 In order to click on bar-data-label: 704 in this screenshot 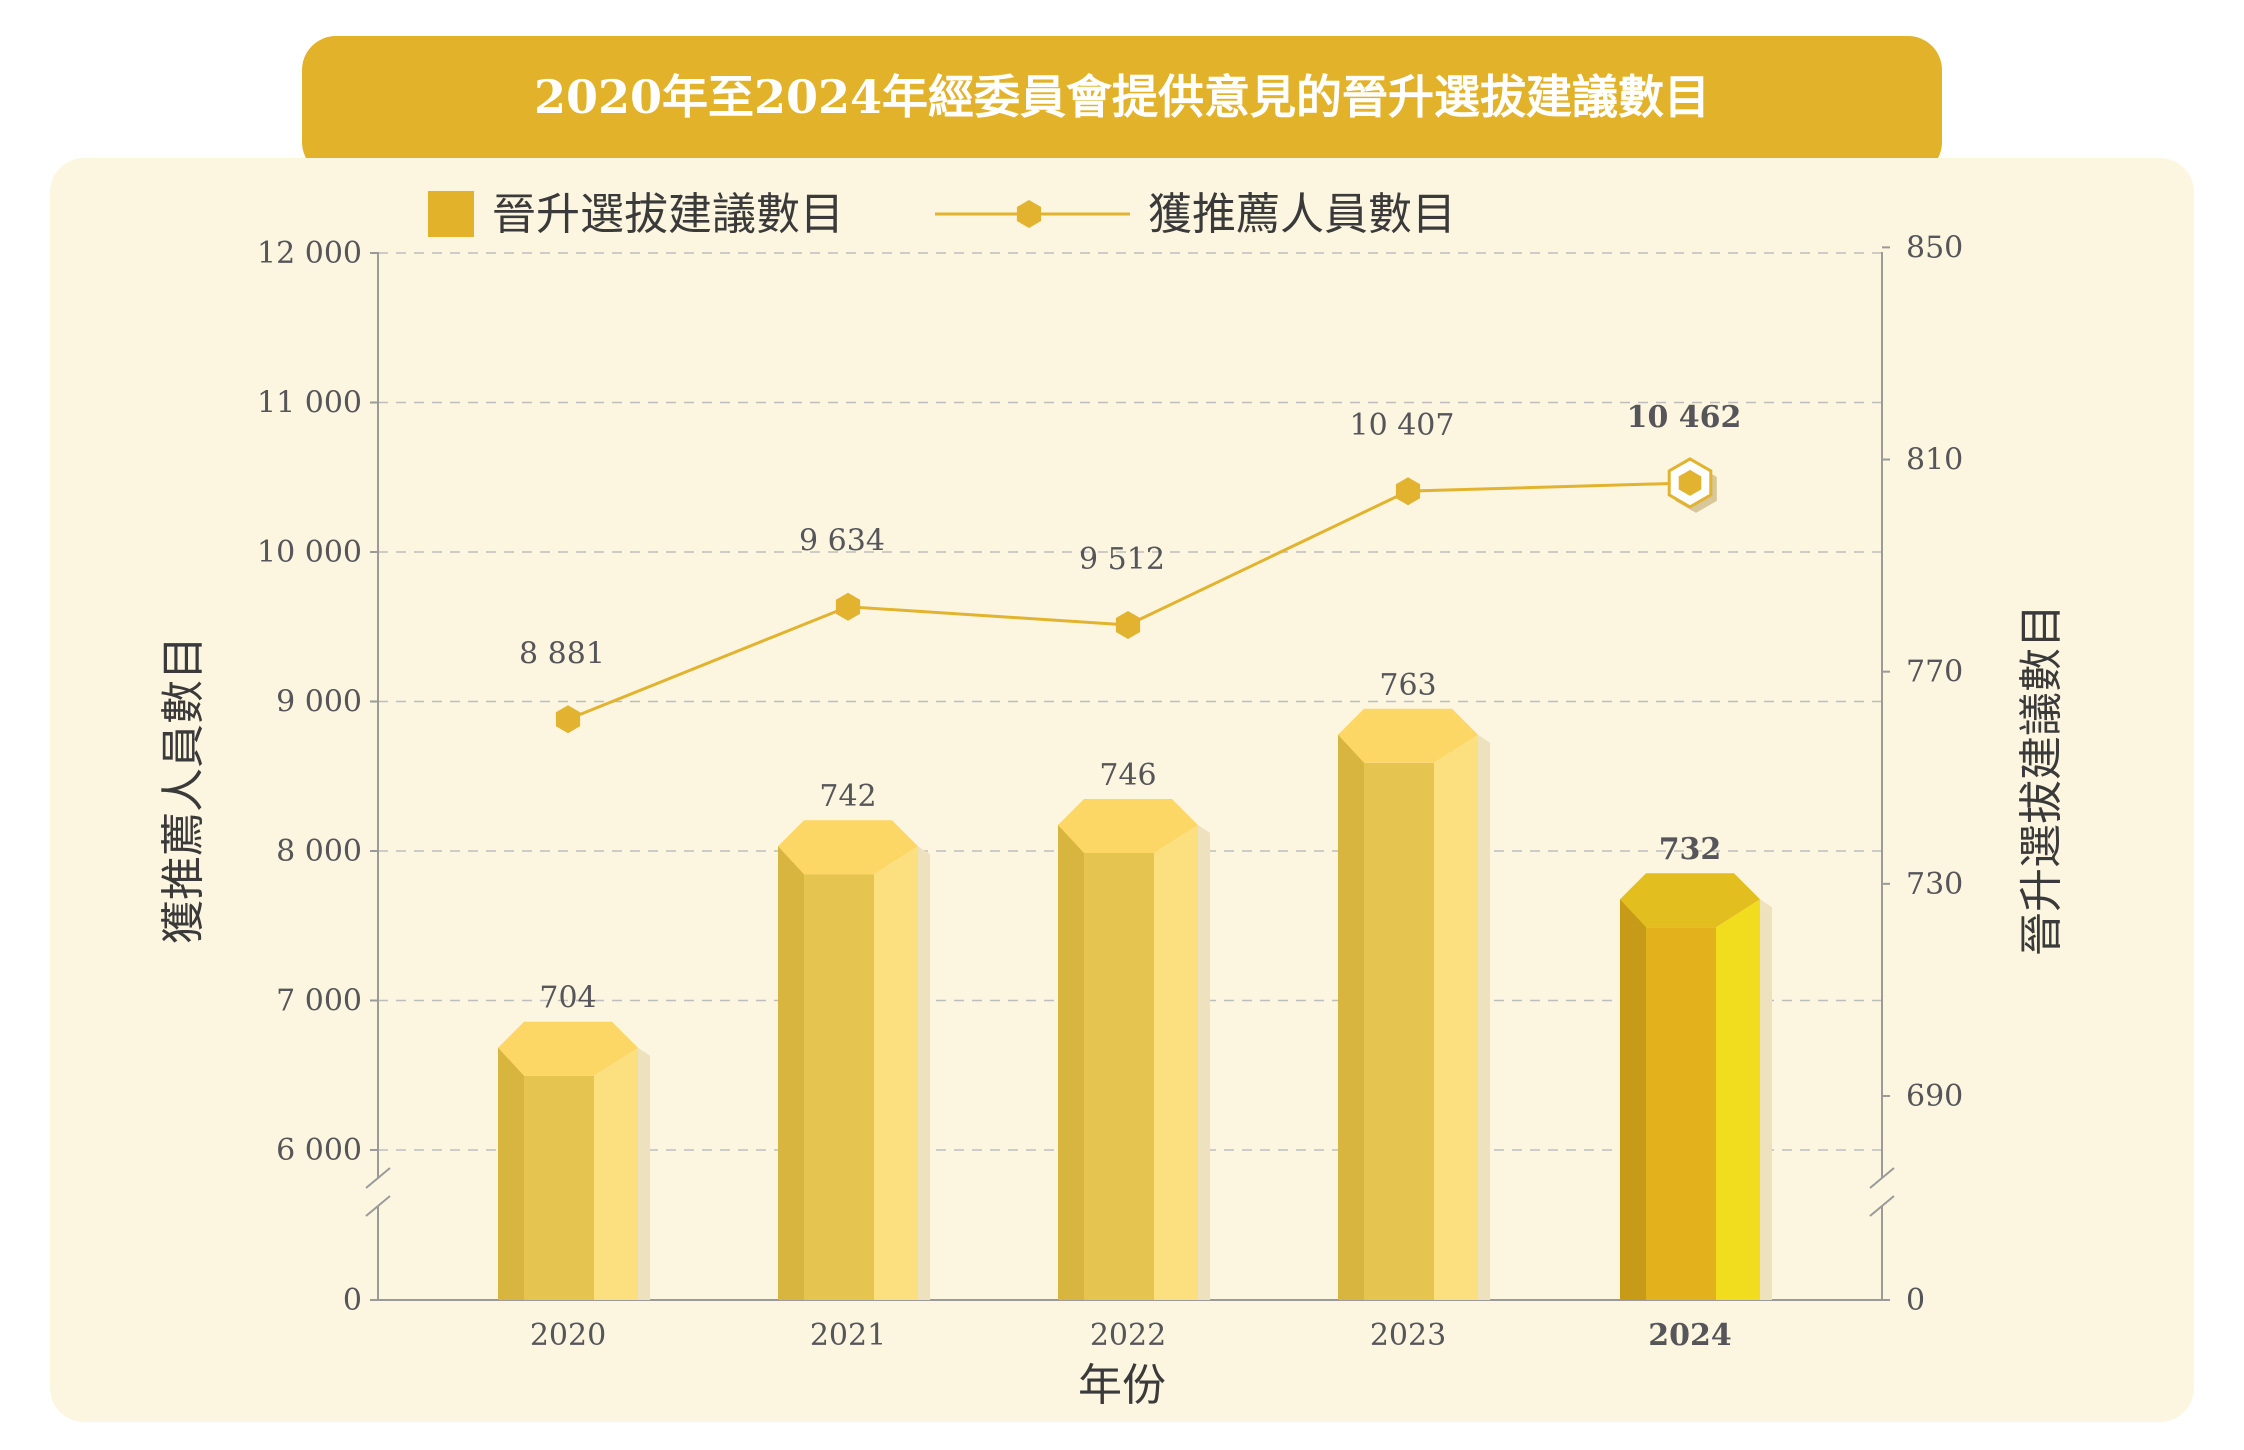, I will do `click(567, 998)`.